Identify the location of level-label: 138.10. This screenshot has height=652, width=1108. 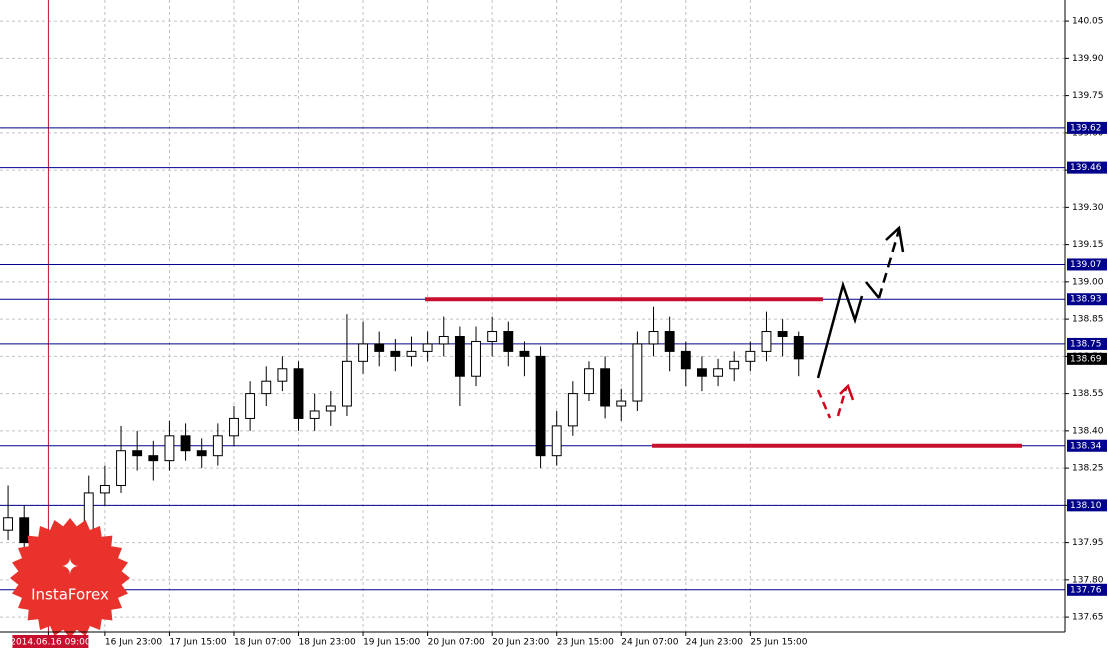
(1086, 506).